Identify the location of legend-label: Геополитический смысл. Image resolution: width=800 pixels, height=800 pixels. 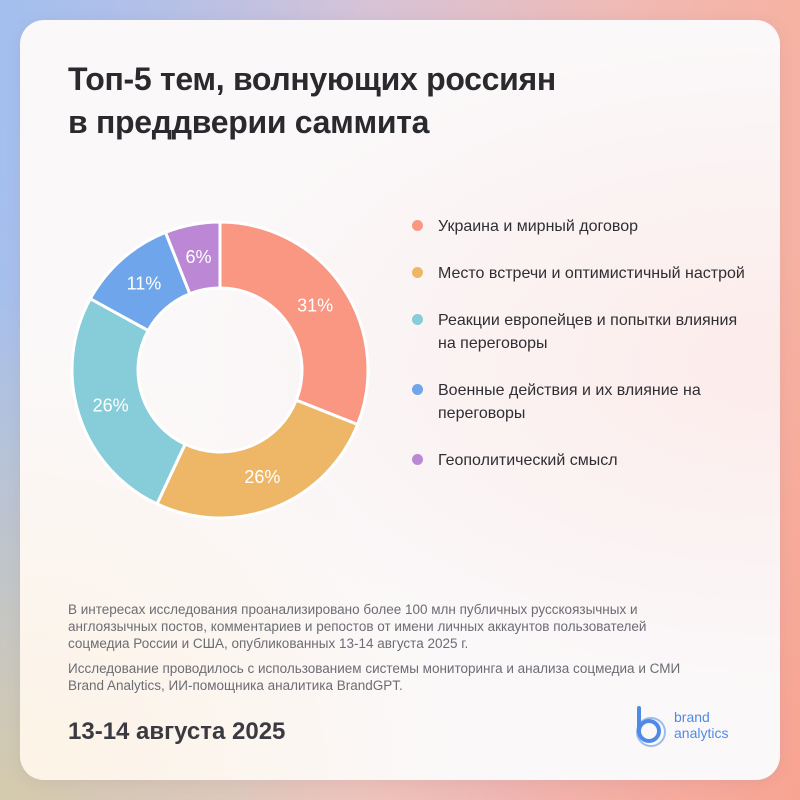
(528, 460).